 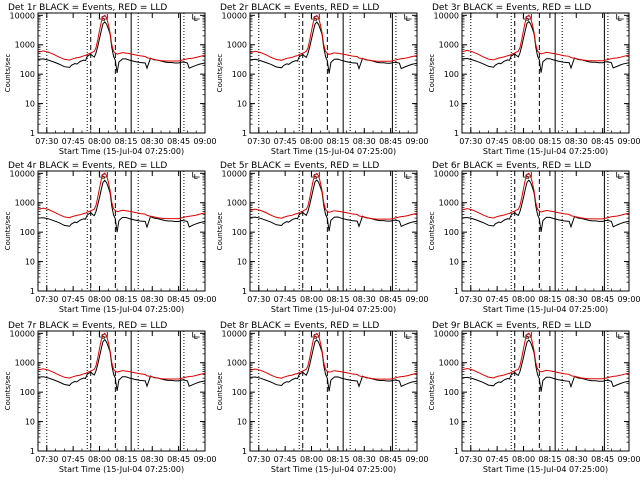 What do you see at coordinates (511, 166) in the screenshot?
I see `panel-title: Det 6r BLACK = Events, RED = LLD` at bounding box center [511, 166].